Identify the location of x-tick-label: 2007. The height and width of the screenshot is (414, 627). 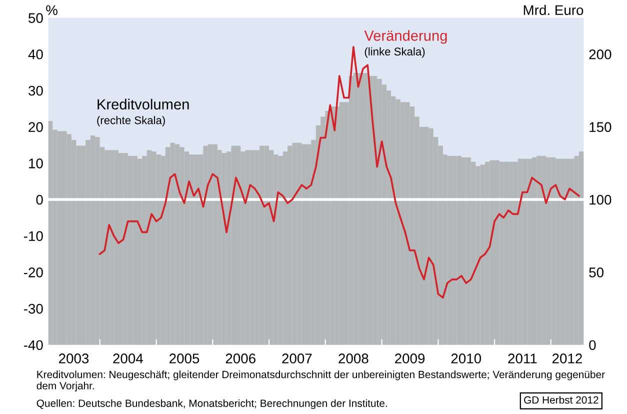
(297, 359).